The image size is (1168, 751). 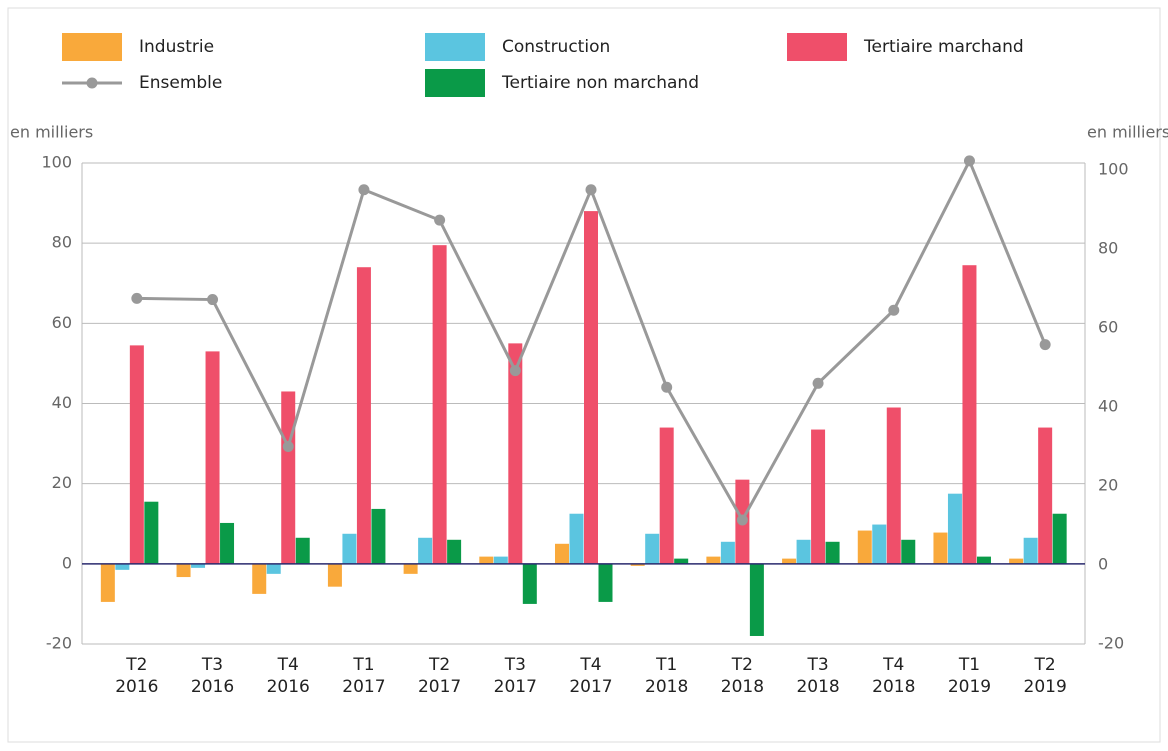 What do you see at coordinates (67, 562) in the screenshot?
I see `y-tick-label: 0` at bounding box center [67, 562].